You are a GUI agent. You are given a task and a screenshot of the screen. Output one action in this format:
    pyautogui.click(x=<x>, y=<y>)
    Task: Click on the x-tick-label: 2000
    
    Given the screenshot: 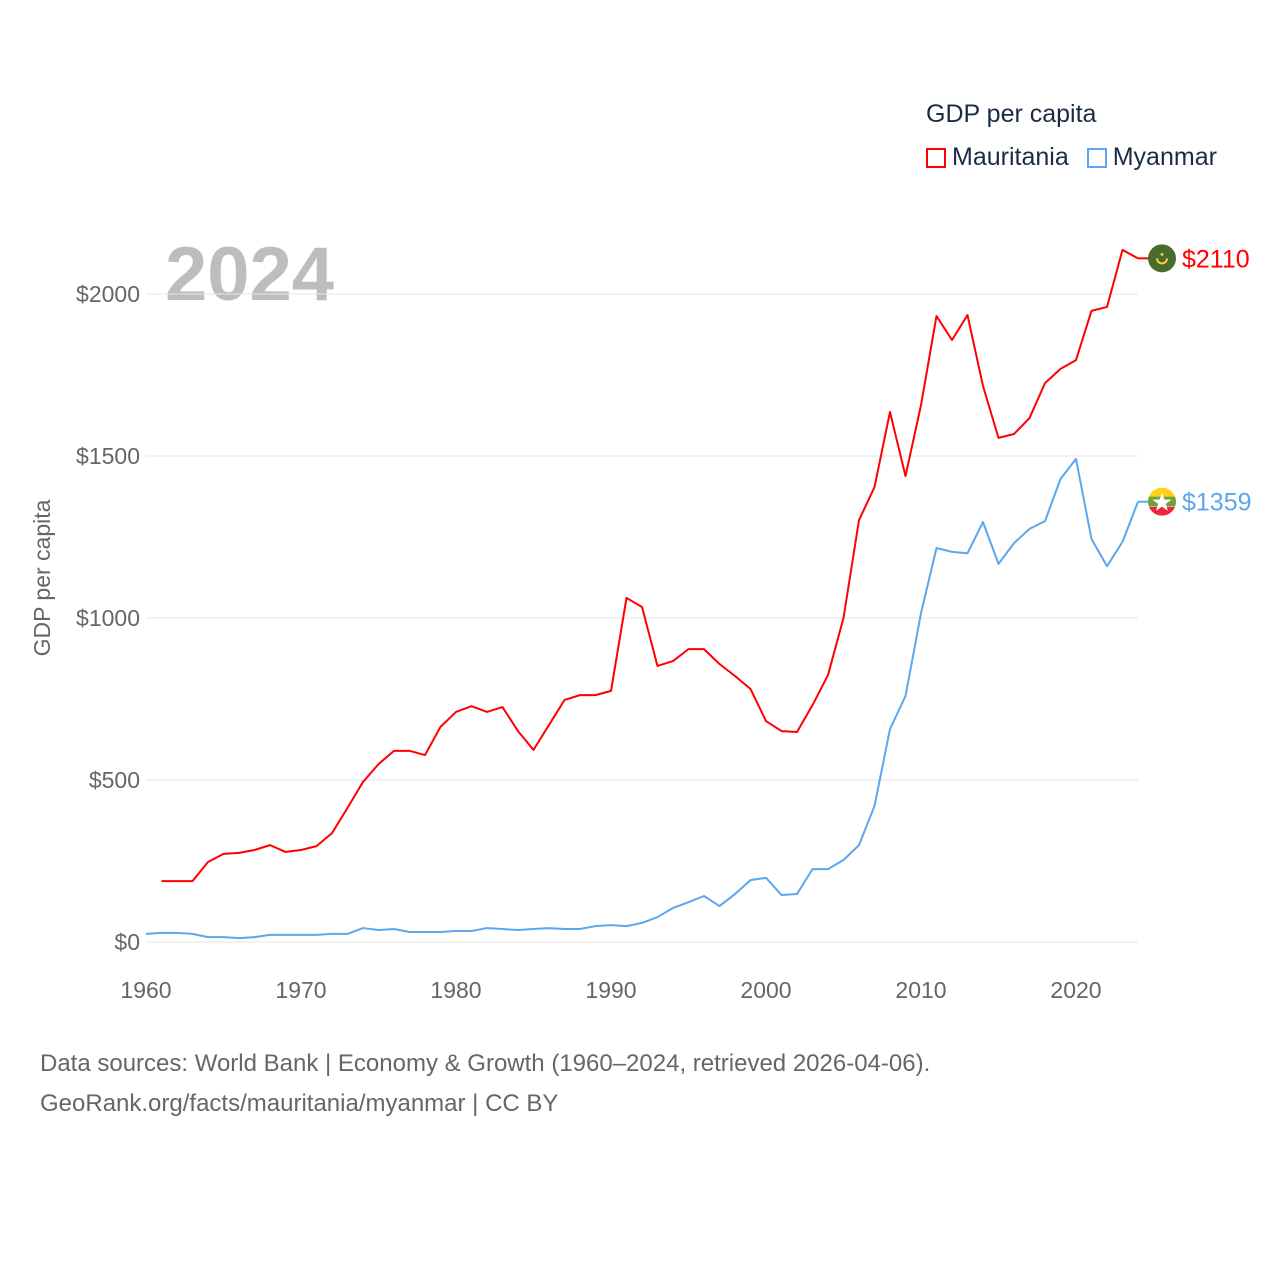 What is the action you would take?
    pyautogui.click(x=765, y=990)
    